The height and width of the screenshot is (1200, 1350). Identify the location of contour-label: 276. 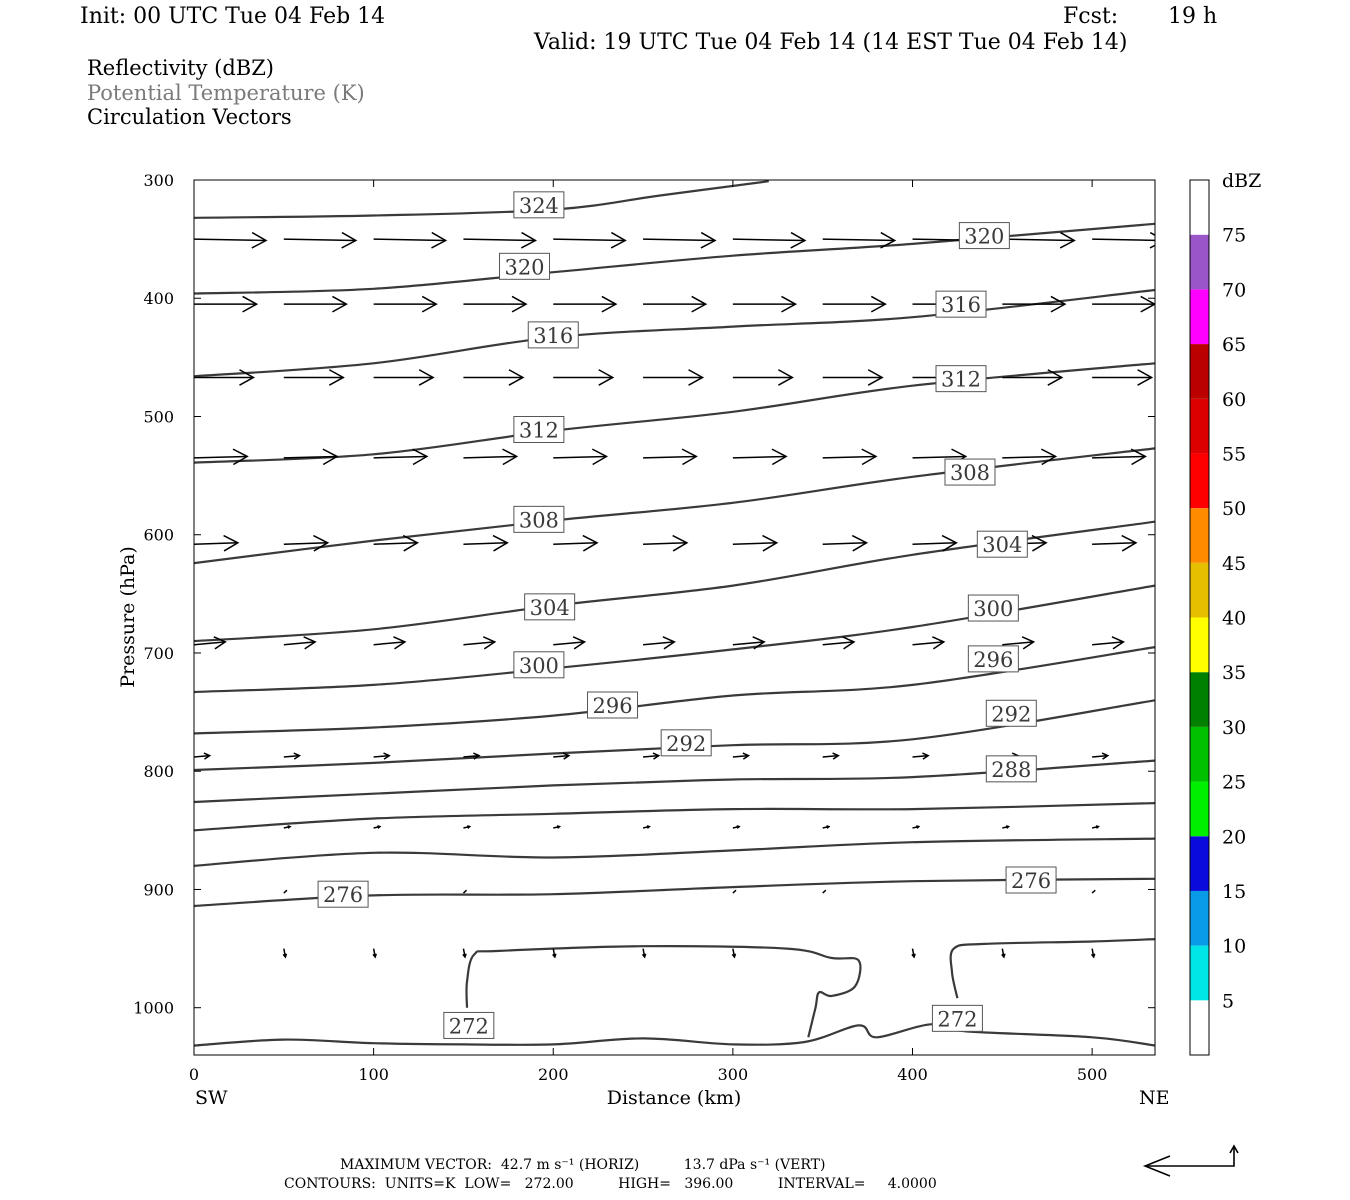
(343, 895).